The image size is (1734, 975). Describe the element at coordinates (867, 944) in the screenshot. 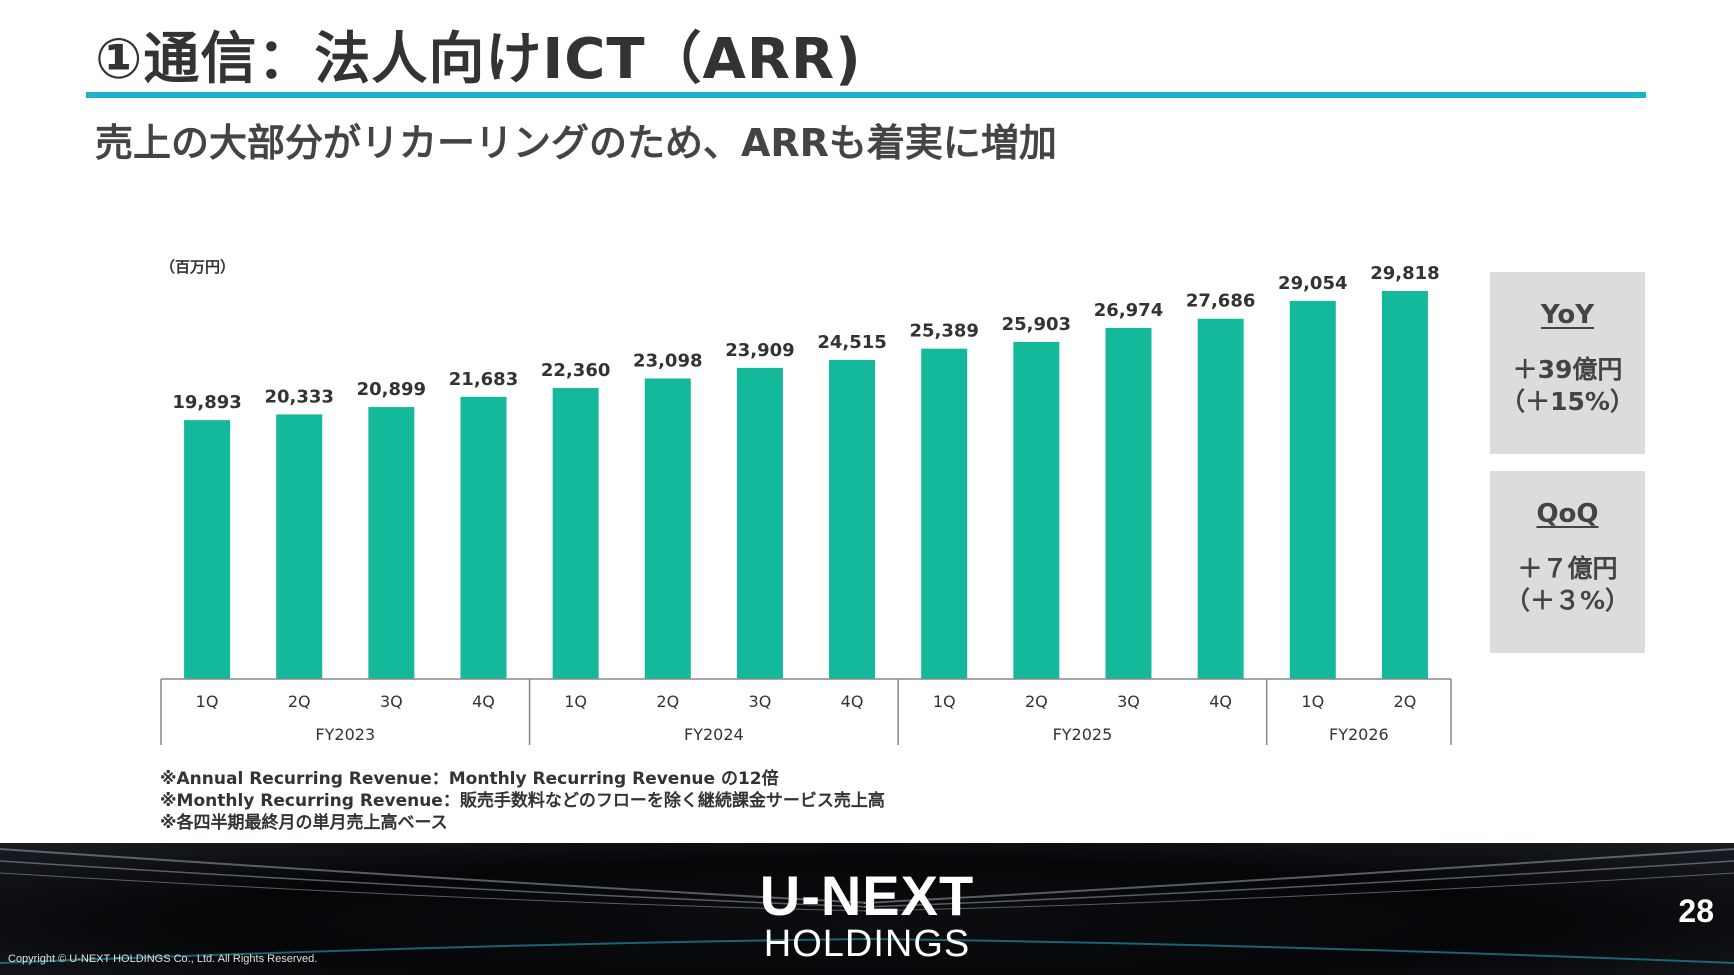

I see `logo-holdings: HOLDINGS` at that location.